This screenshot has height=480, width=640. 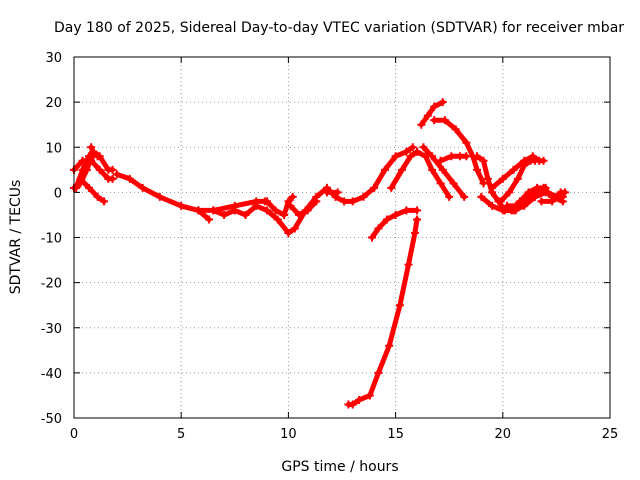 I want to click on y-tick-label: 20, so click(x=53, y=103).